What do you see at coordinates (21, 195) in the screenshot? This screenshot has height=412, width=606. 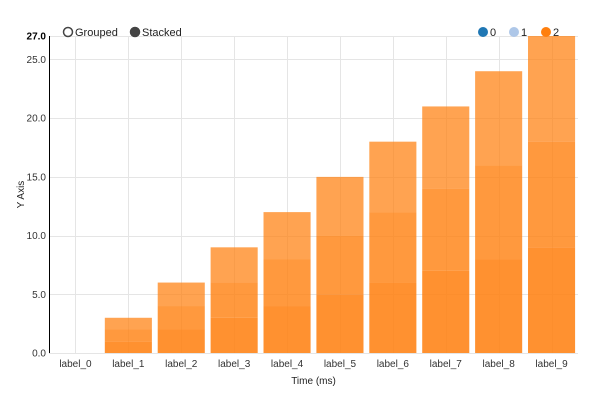 I see `y-axis-title: Y Axis` at bounding box center [21, 195].